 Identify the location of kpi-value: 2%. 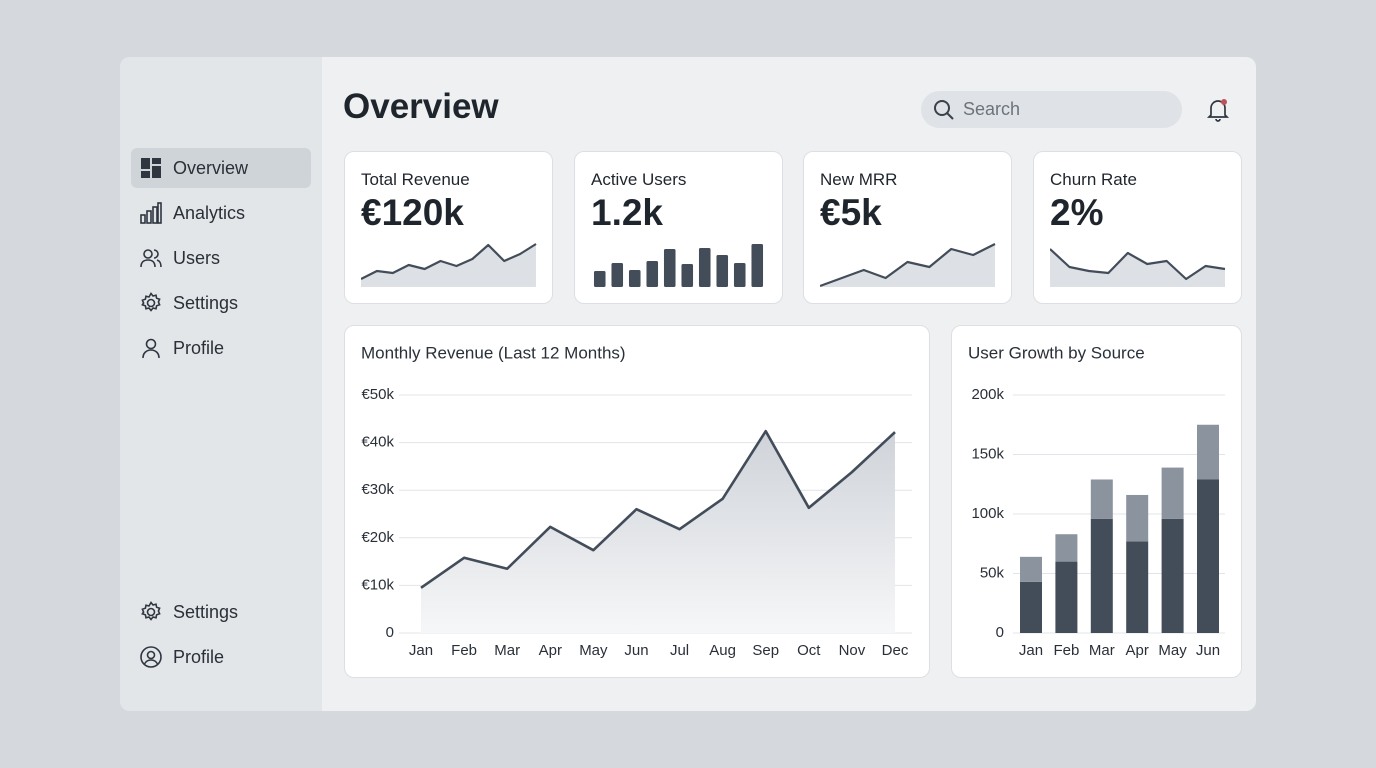
(1077, 212).